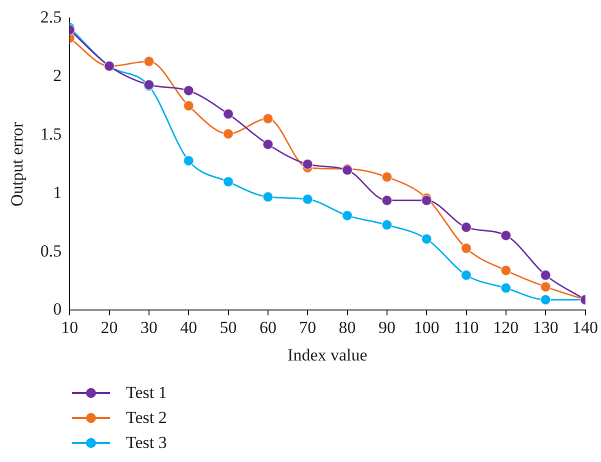  I want to click on y-tick-label: 0.5, so click(51, 250).